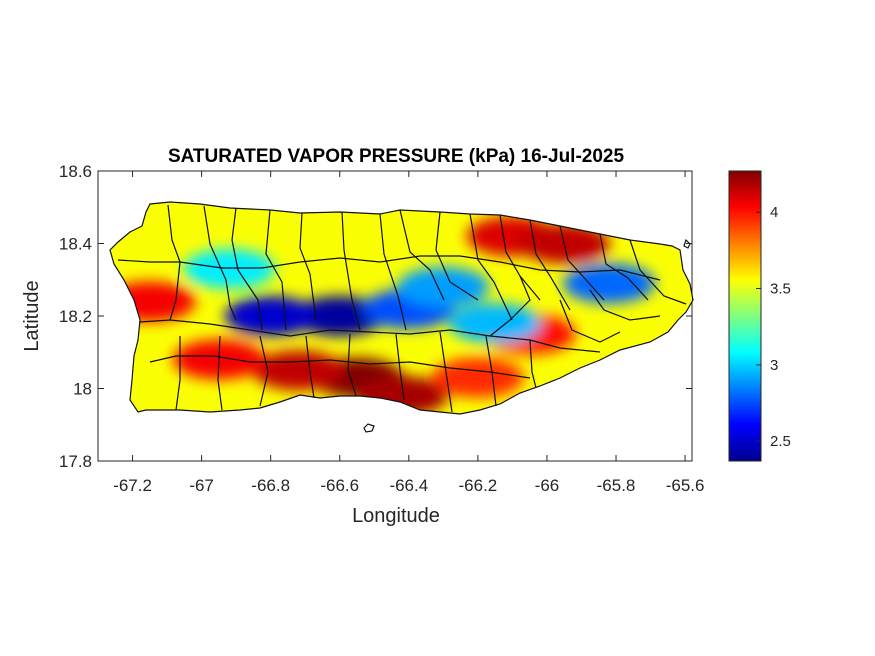 Image resolution: width=875 pixels, height=656 pixels. What do you see at coordinates (132, 485) in the screenshot?
I see `x-tick-label: -67.2` at bounding box center [132, 485].